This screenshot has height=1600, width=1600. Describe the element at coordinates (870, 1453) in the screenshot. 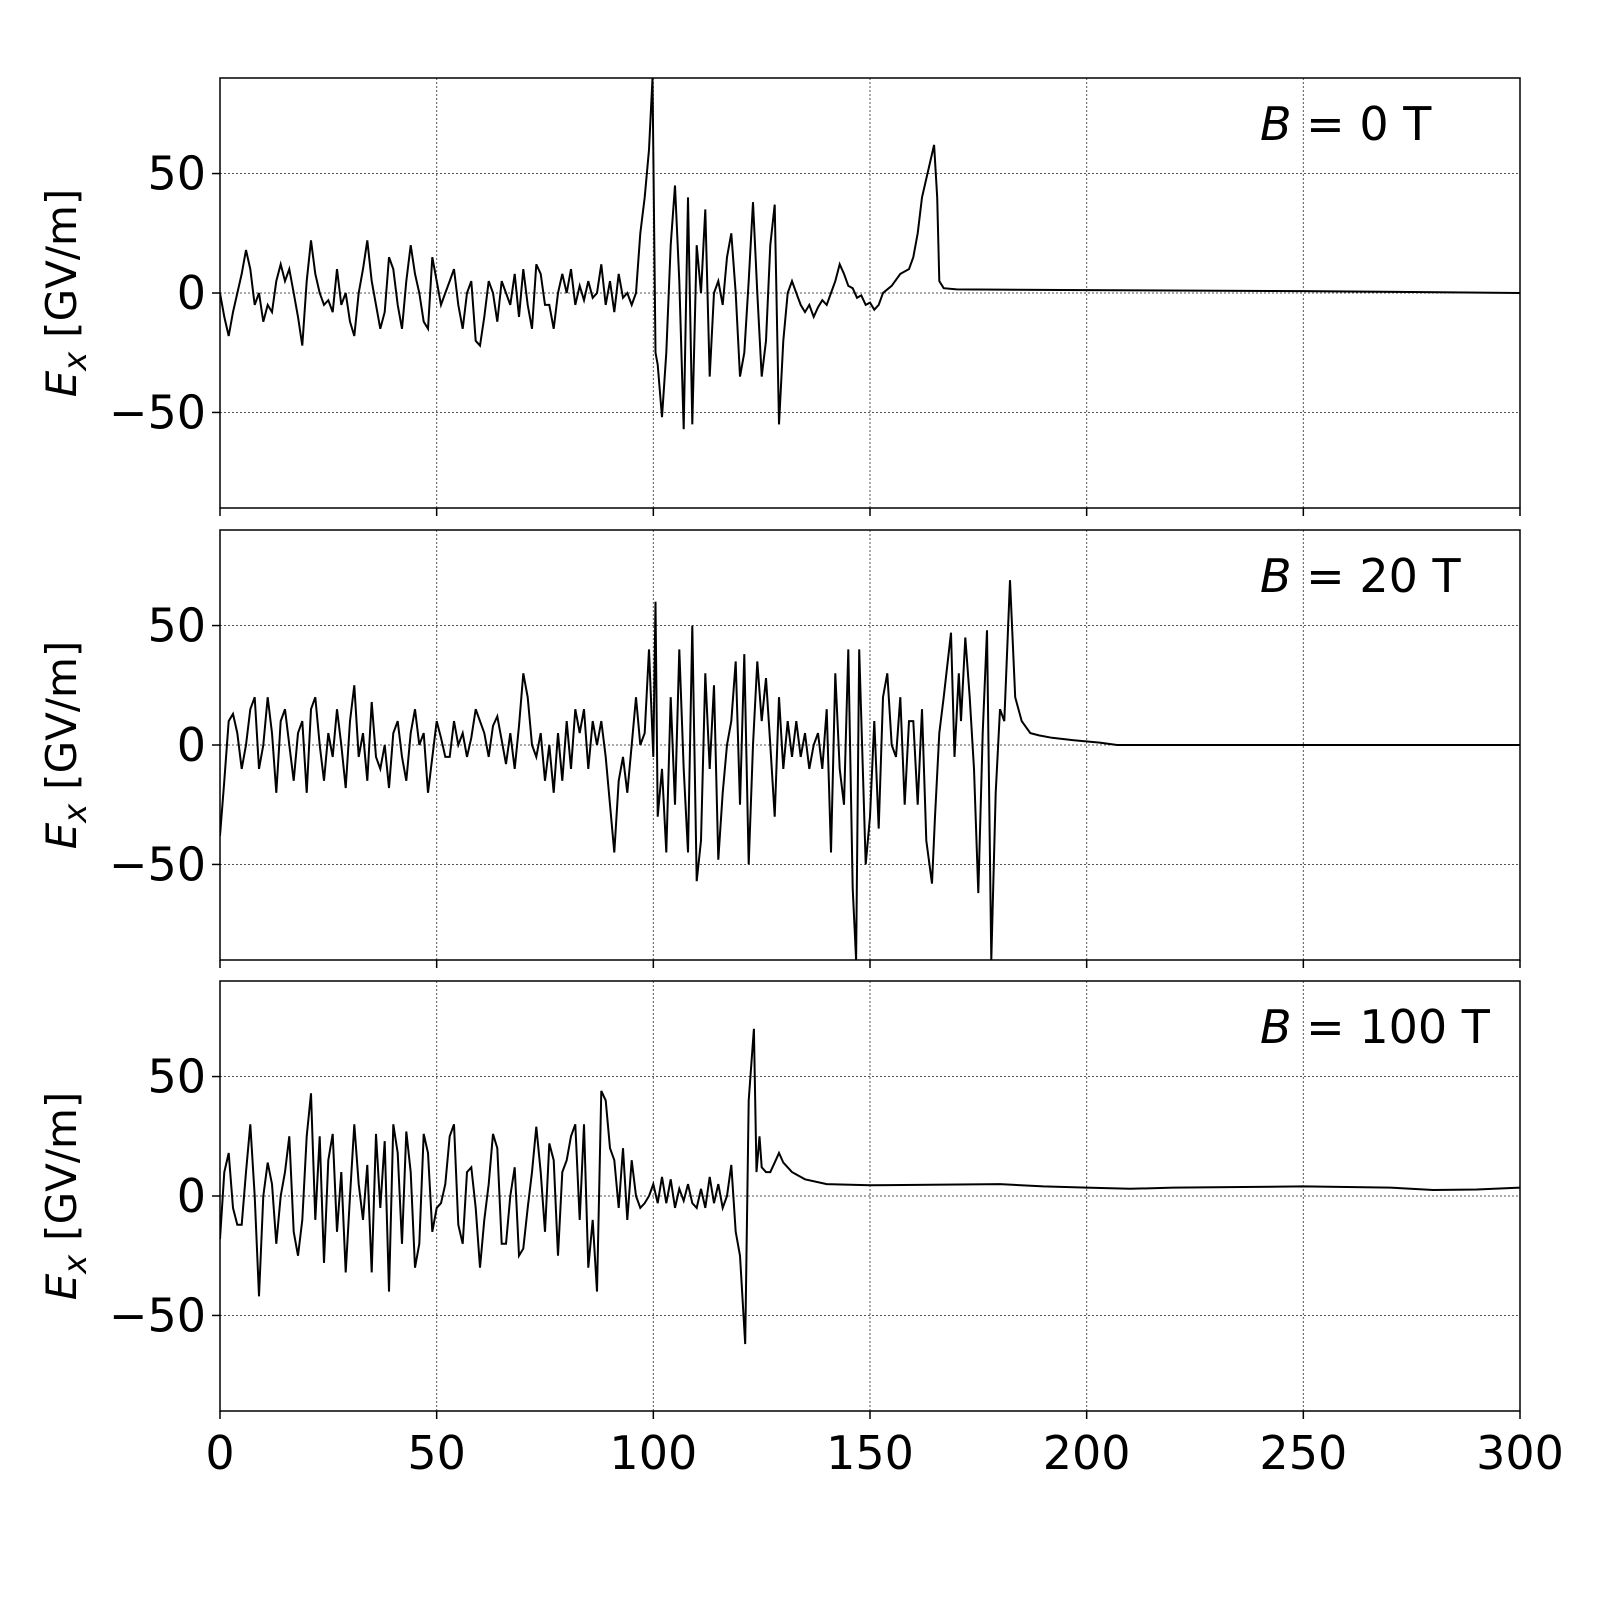

I see `x-tick-label: 150` at that location.